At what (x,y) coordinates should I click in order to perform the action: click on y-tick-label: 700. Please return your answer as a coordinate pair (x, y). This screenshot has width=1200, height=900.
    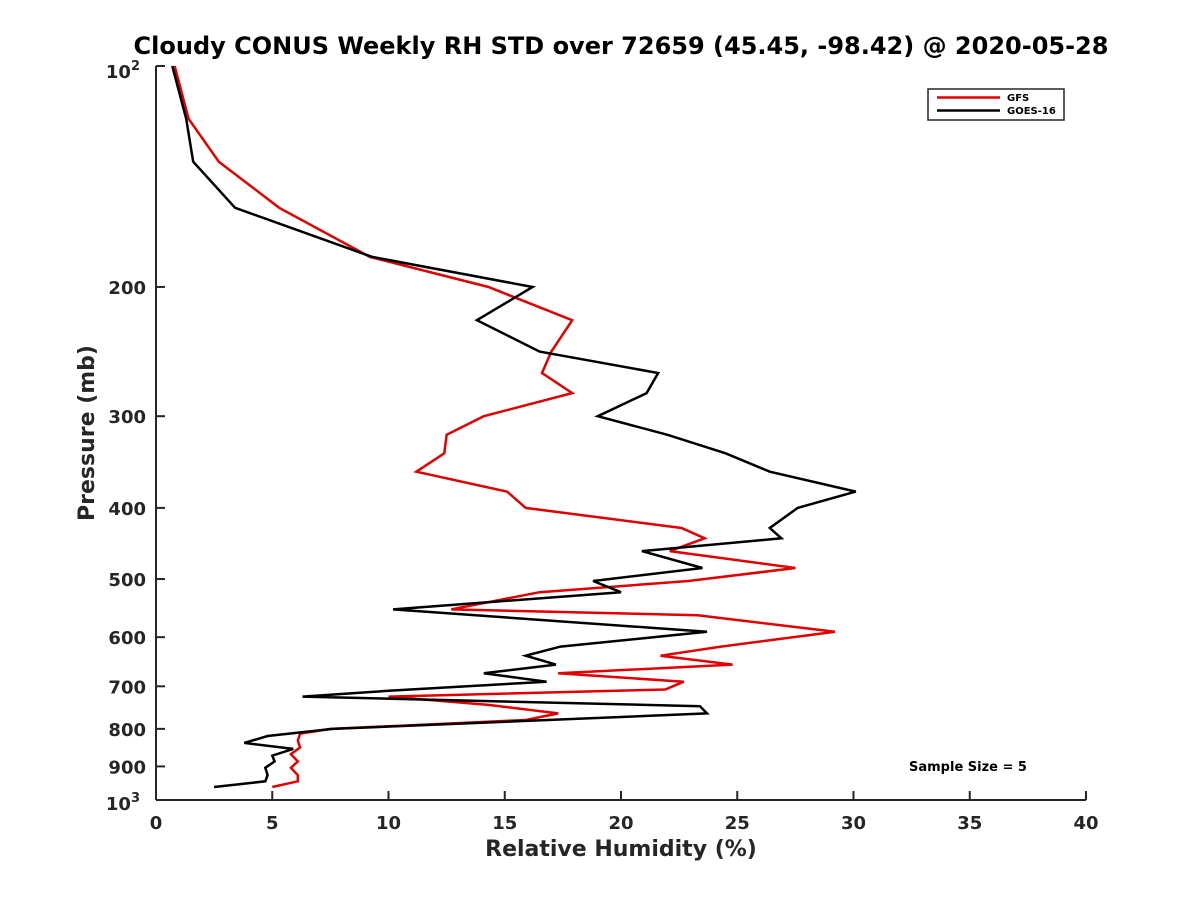
    Looking at the image, I should click on (127, 687).